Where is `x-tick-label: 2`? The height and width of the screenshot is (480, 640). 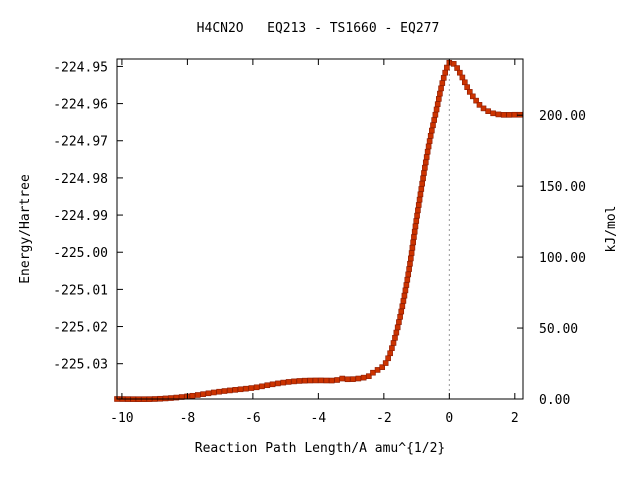 x-tick-label: 2 is located at coordinates (515, 418).